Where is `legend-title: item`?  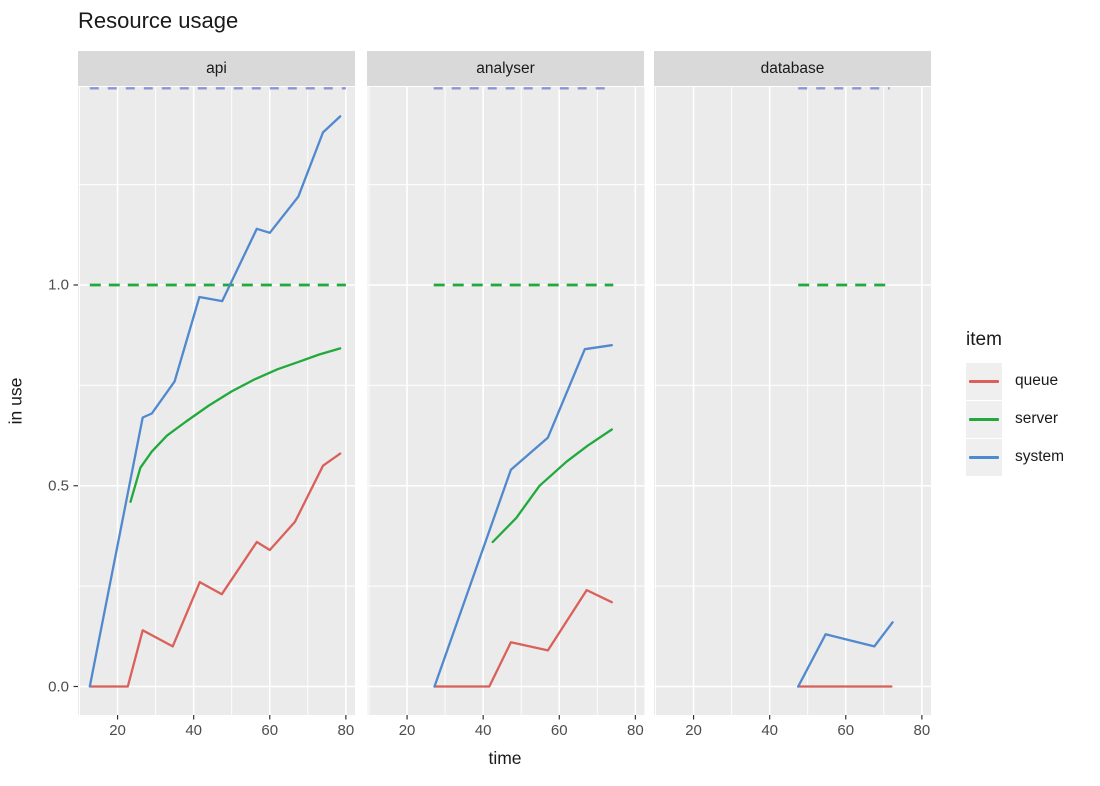
legend-title: item is located at coordinates (984, 339).